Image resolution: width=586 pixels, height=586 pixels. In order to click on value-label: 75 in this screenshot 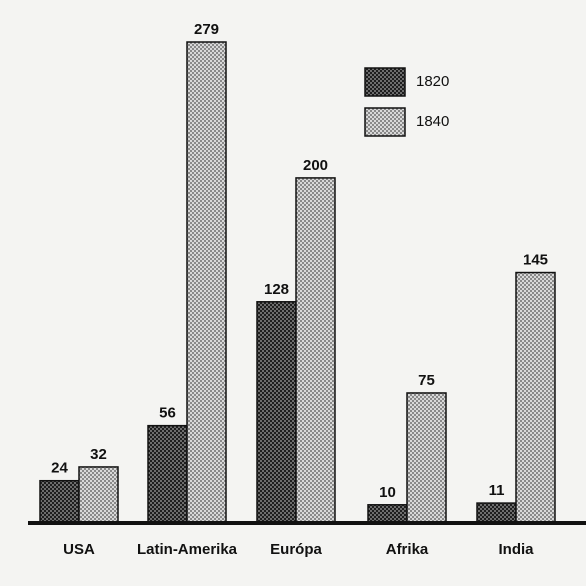, I will do `click(426, 380)`.